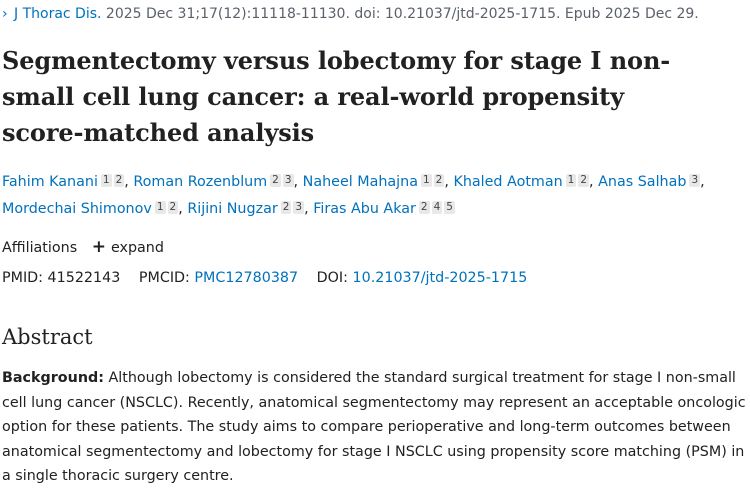 The width and height of the screenshot is (750, 500). I want to click on expand-label: expand, so click(137, 248).